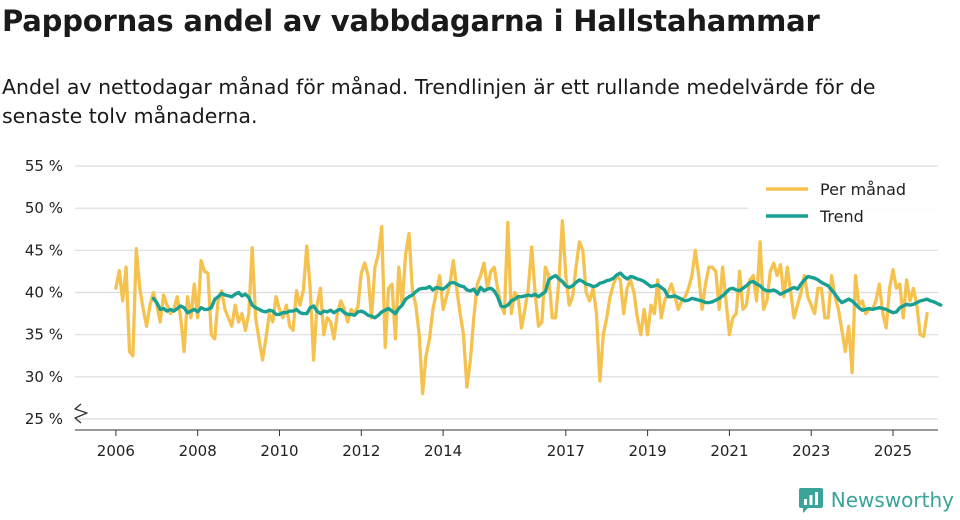 The width and height of the screenshot is (960, 520). Describe the element at coordinates (44, 250) in the screenshot. I see `y-tick-label: 45 %` at that location.